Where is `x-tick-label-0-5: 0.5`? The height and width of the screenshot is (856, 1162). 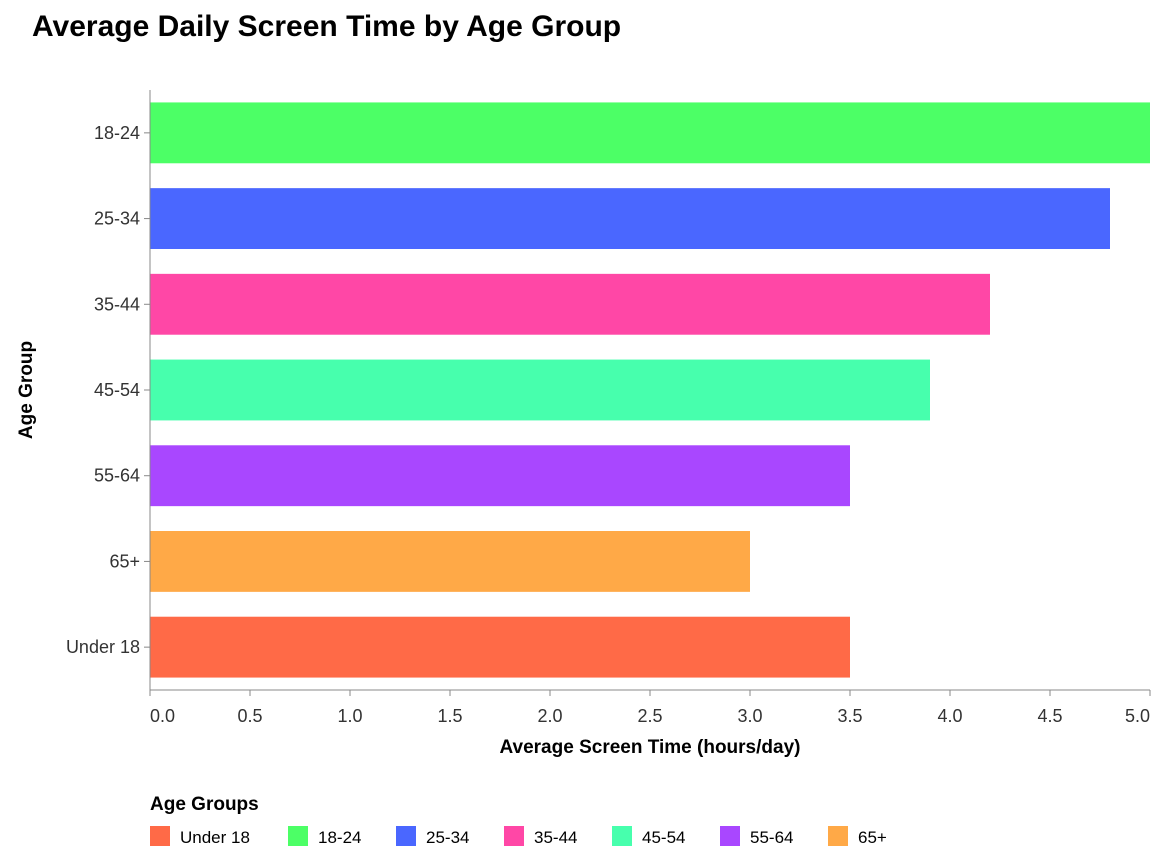
x-tick-label-0-5: 0.5 is located at coordinates (249, 716).